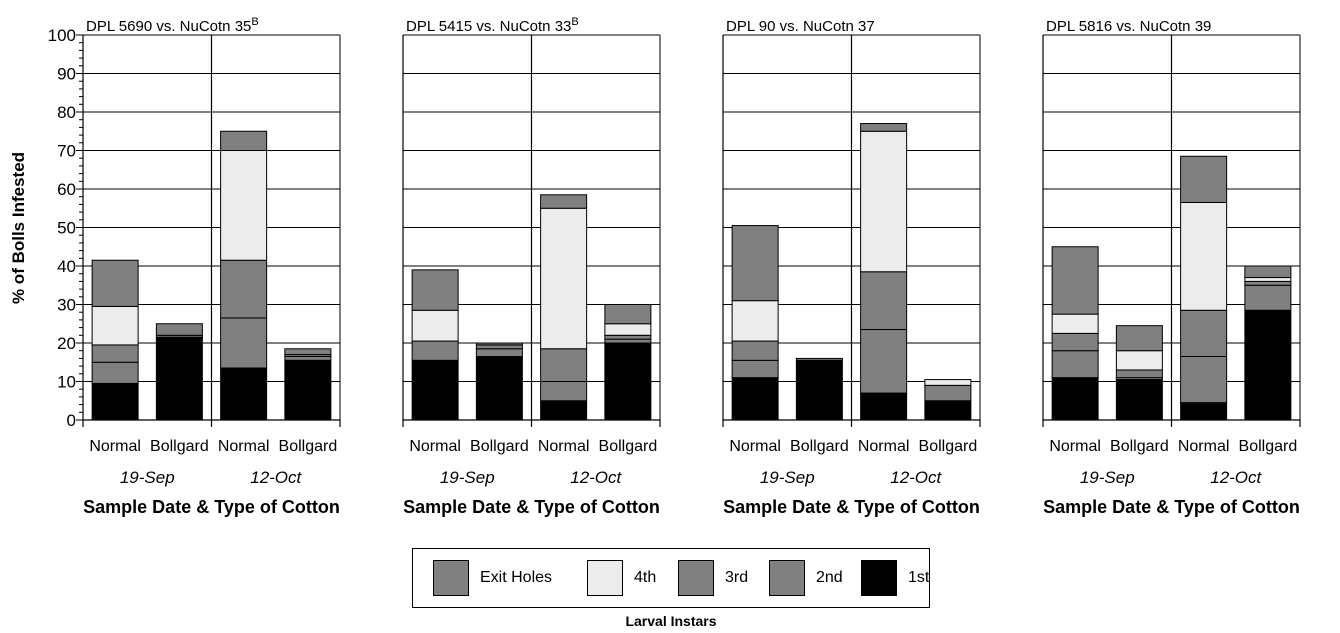 The height and width of the screenshot is (633, 1340). What do you see at coordinates (671, 621) in the screenshot?
I see `legend-title: Larval Instars` at bounding box center [671, 621].